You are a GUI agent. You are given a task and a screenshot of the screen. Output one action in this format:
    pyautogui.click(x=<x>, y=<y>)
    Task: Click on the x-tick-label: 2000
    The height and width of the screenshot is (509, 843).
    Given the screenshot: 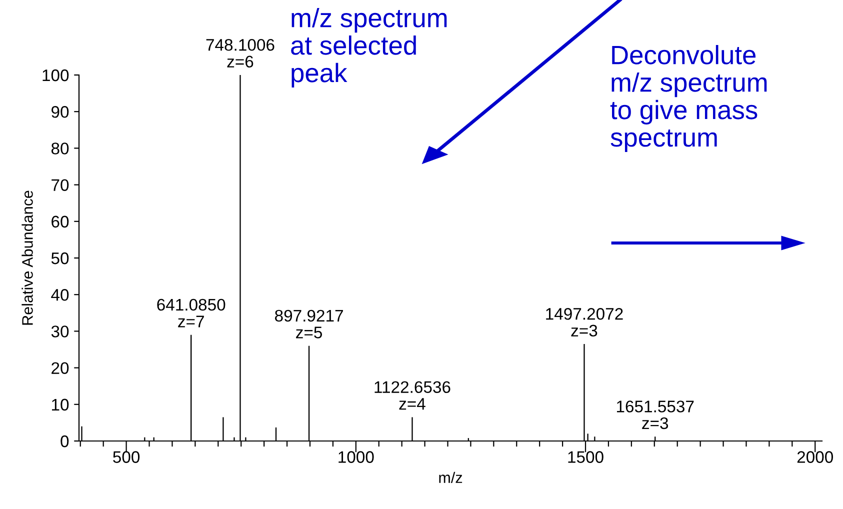 What is the action you would take?
    pyautogui.click(x=815, y=457)
    